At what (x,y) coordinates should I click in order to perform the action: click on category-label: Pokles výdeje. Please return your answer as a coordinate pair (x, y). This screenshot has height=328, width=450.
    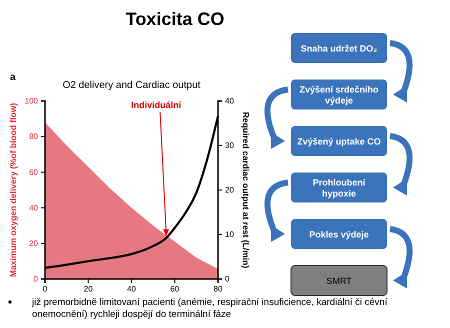
    Looking at the image, I should click on (339, 235).